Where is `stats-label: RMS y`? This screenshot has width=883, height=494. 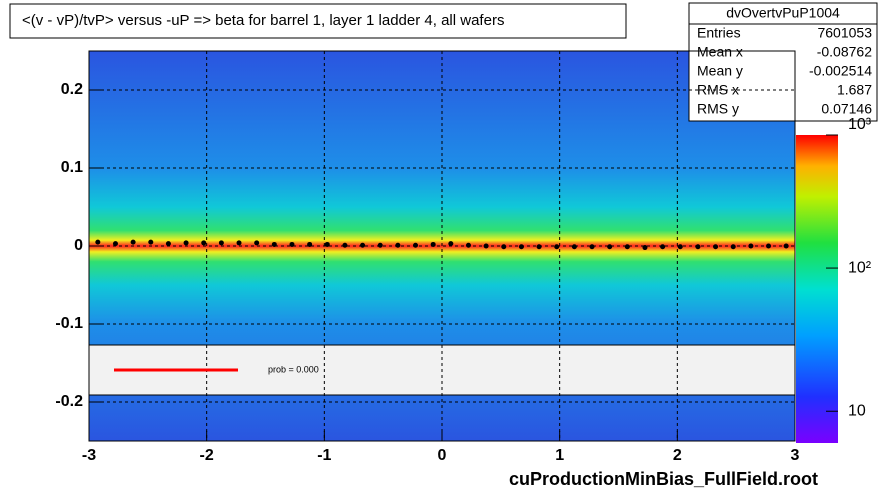 stats-label: RMS y is located at coordinates (718, 109).